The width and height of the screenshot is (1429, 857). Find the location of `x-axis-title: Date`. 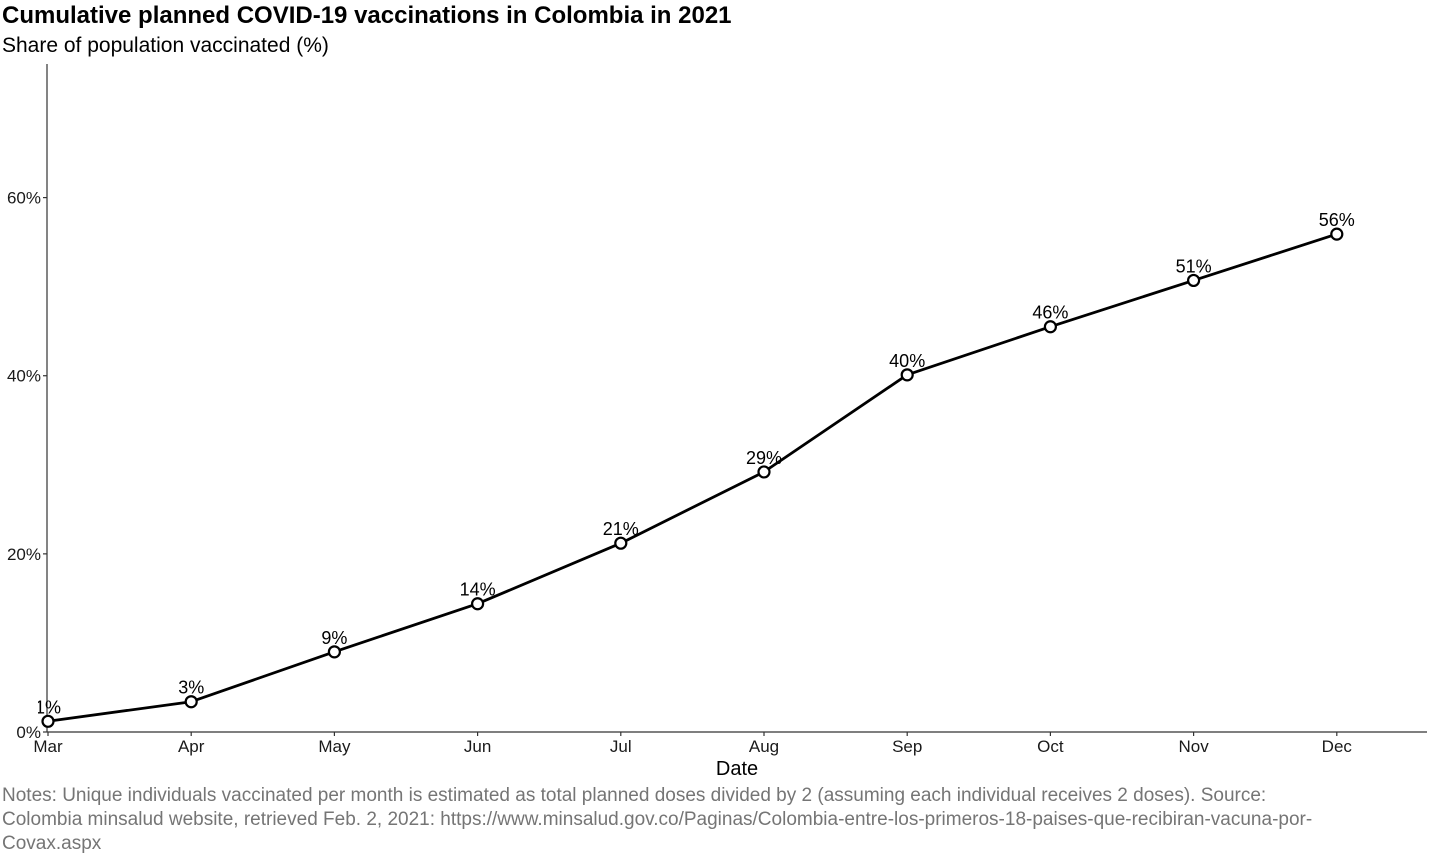

x-axis-title: Date is located at coordinates (737, 769).